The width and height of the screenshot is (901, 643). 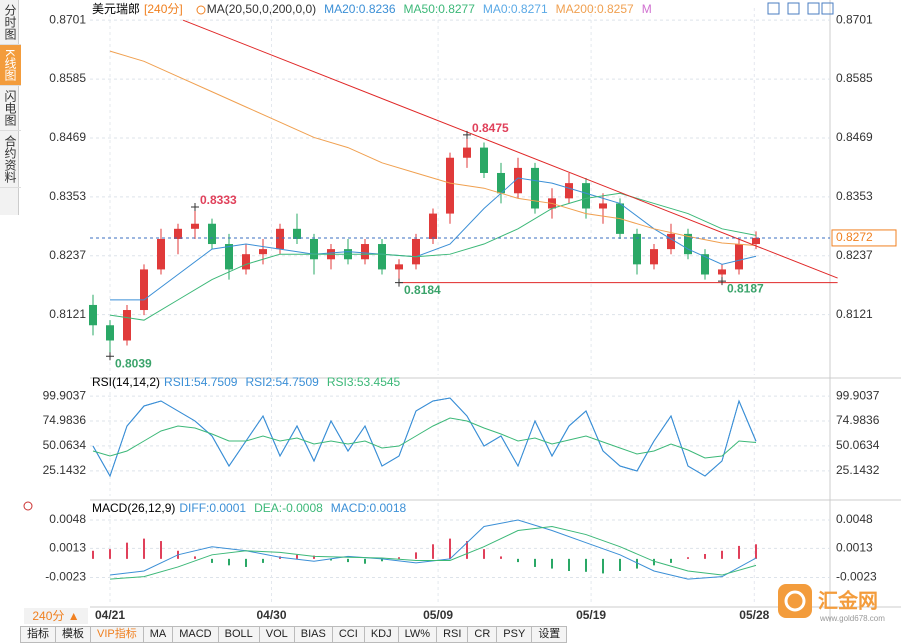 What do you see at coordinates (73, 634) in the screenshot?
I see `toolbar-button: 模板` at bounding box center [73, 634].